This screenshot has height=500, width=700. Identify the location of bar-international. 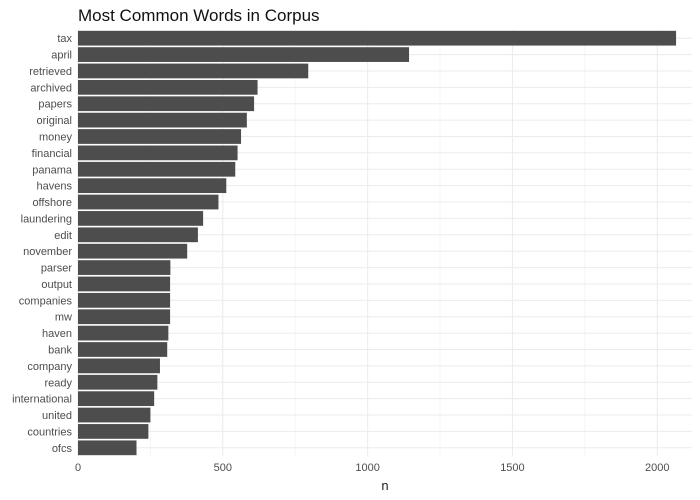
(116, 399).